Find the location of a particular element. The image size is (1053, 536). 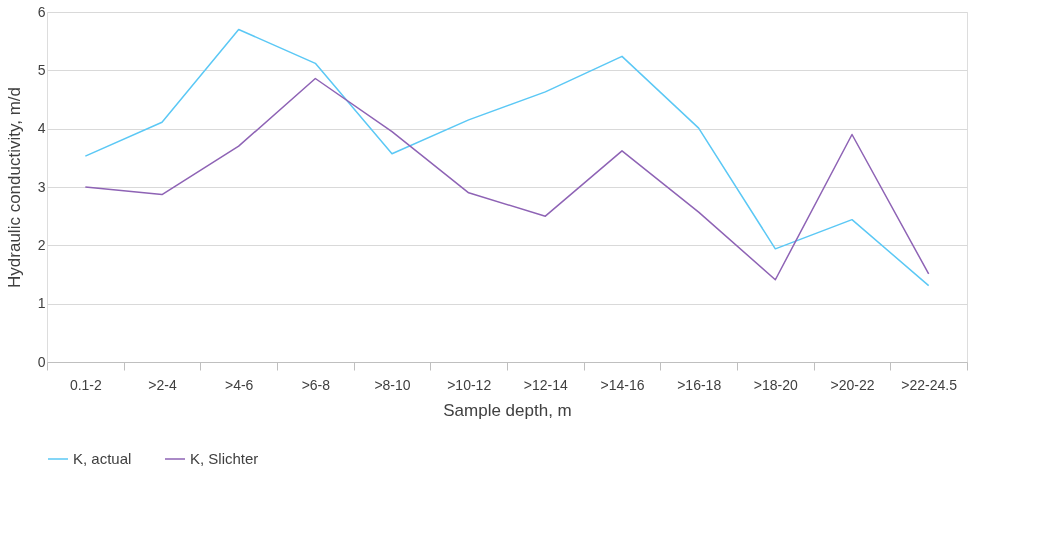

x-tick-label: >6-8 is located at coordinates (316, 384).